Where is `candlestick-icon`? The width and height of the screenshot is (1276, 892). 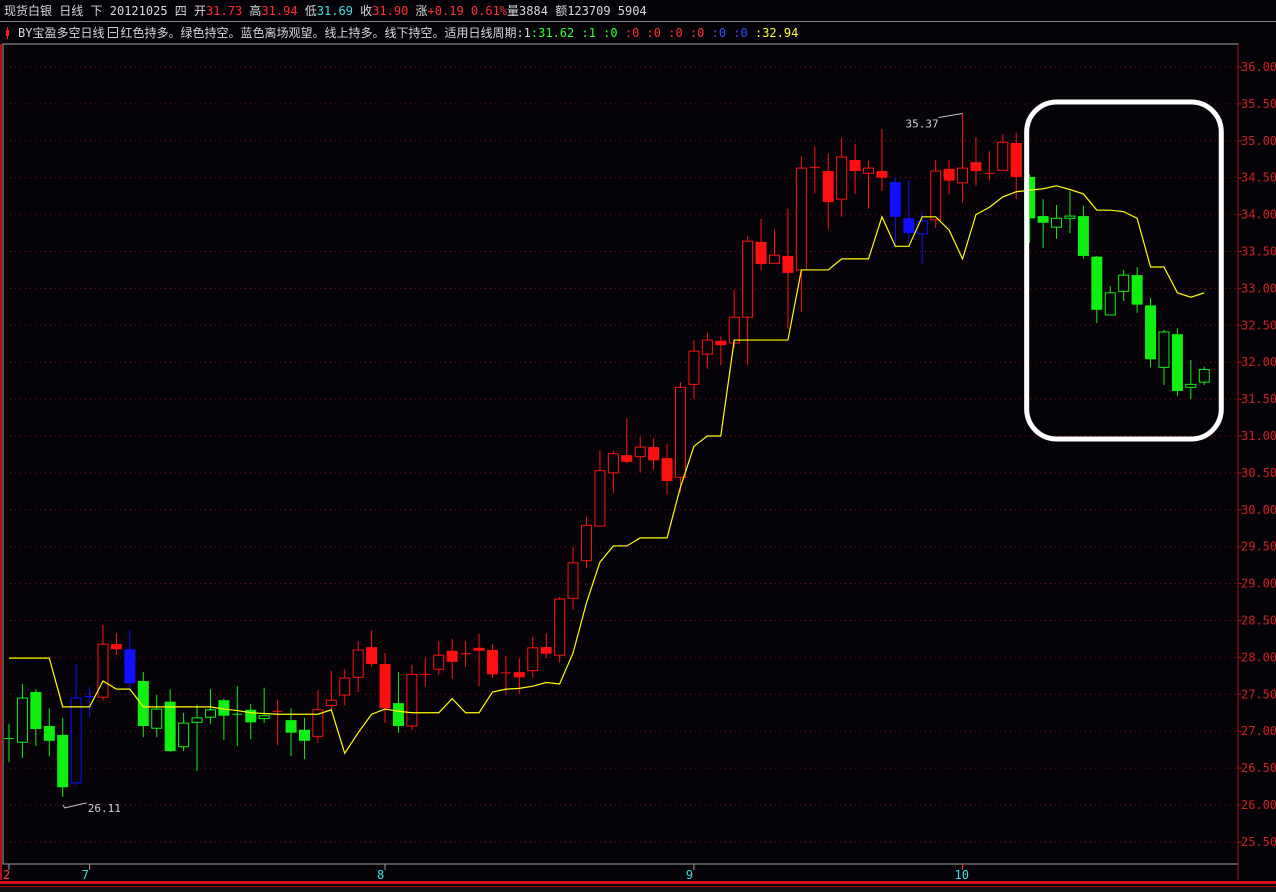 candlestick-icon is located at coordinates (8, 33).